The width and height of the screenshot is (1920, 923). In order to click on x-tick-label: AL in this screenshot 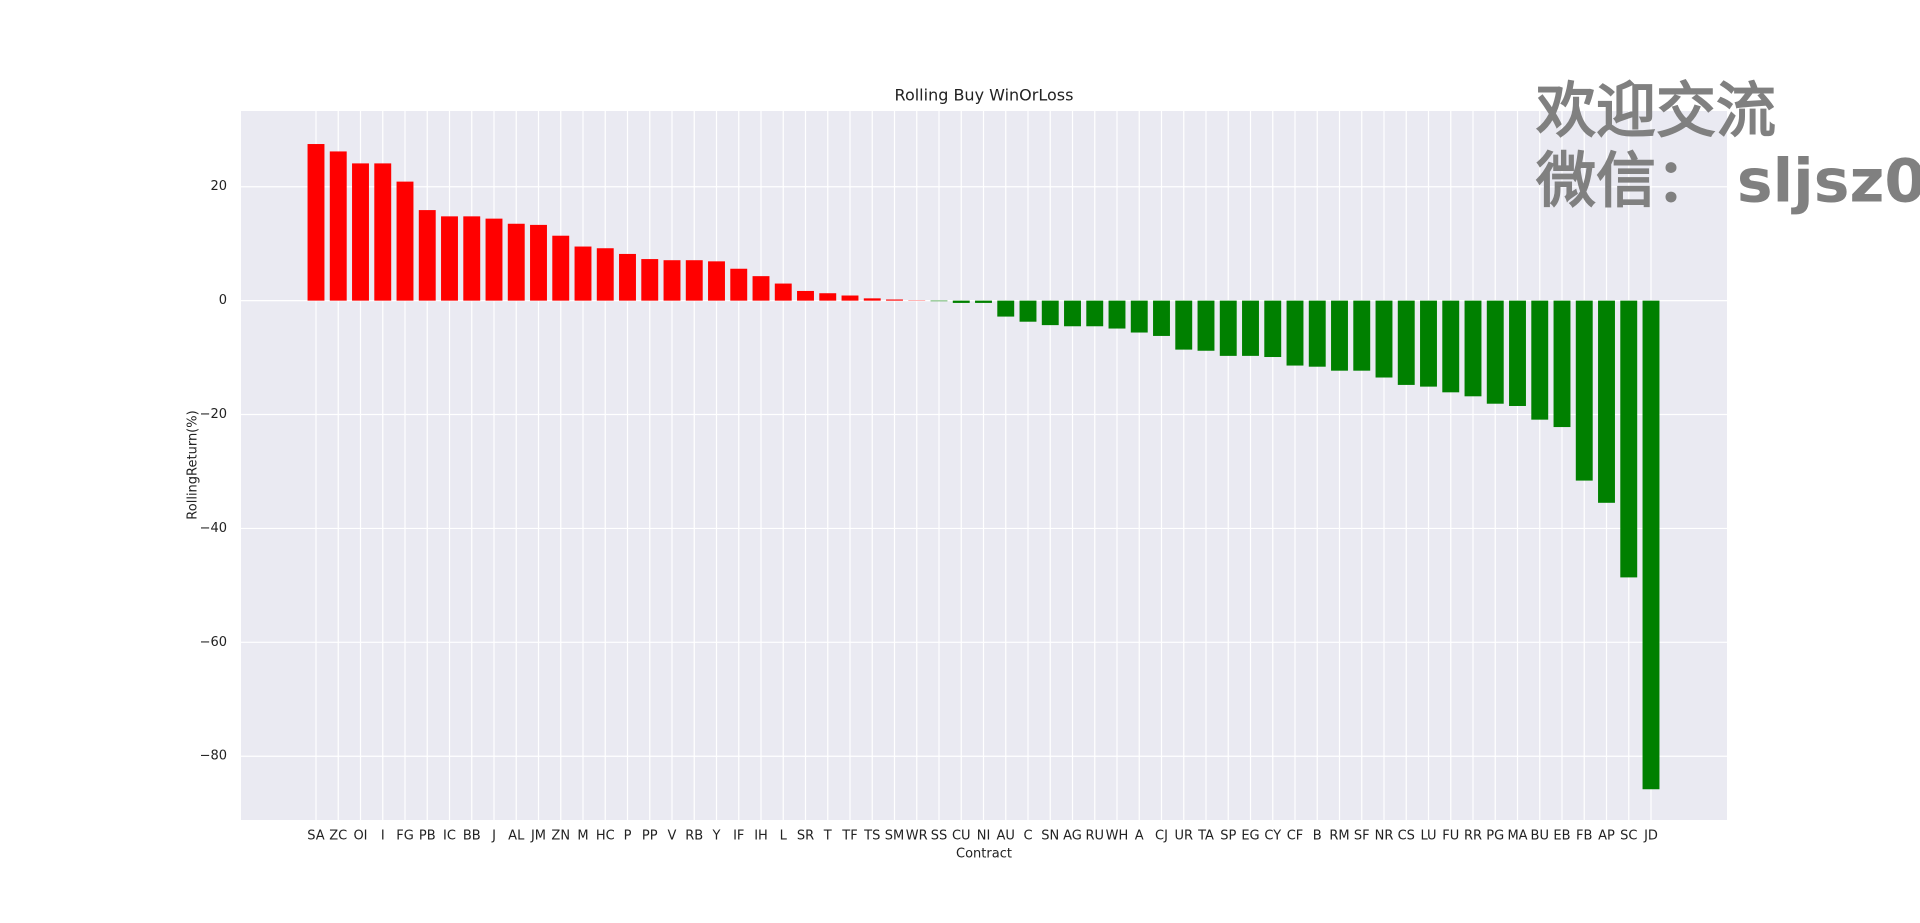, I will do `click(516, 836)`.